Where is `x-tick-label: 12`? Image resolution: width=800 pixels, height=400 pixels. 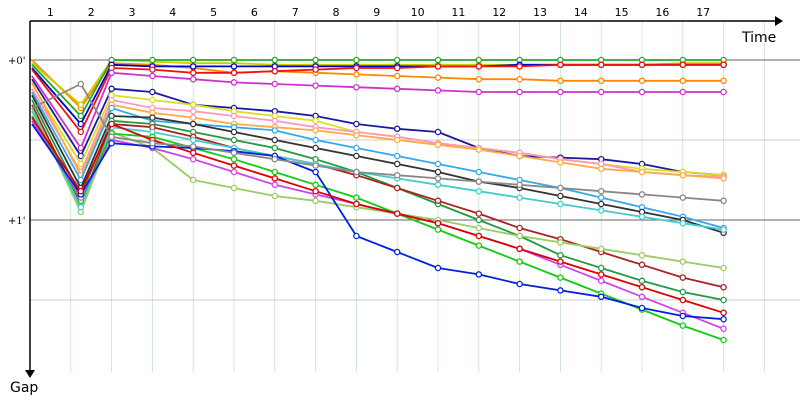 x-tick-label: 12 is located at coordinates (499, 12).